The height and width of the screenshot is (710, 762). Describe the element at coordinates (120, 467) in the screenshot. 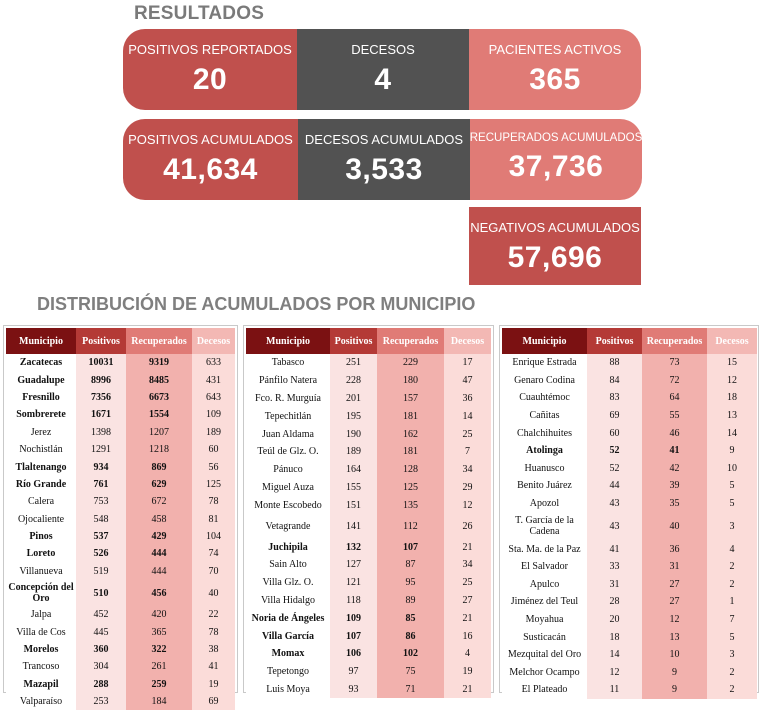

I see `table-row: Tlaltenango 934 869 56` at that location.